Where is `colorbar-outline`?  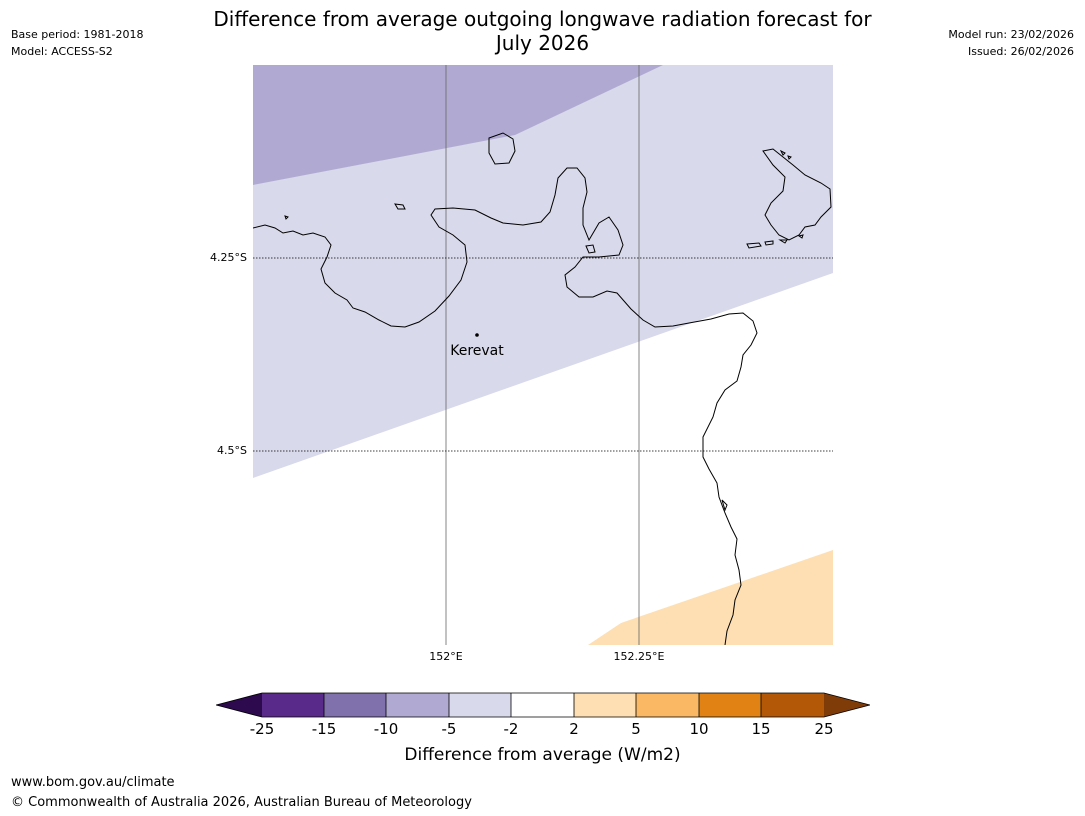 colorbar-outline is located at coordinates (543, 705).